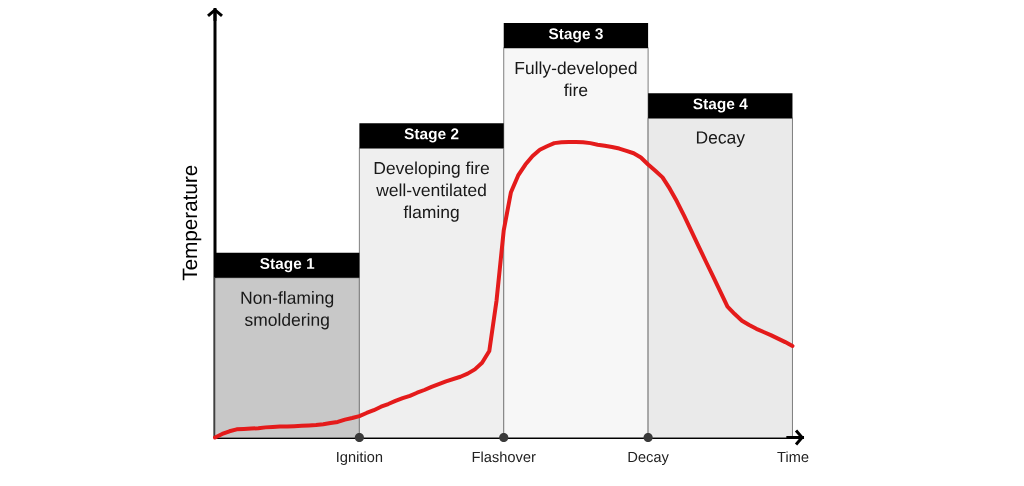 The width and height of the screenshot is (1024, 486). What do you see at coordinates (192, 223) in the screenshot?
I see `y-axis-title: Temperature` at bounding box center [192, 223].